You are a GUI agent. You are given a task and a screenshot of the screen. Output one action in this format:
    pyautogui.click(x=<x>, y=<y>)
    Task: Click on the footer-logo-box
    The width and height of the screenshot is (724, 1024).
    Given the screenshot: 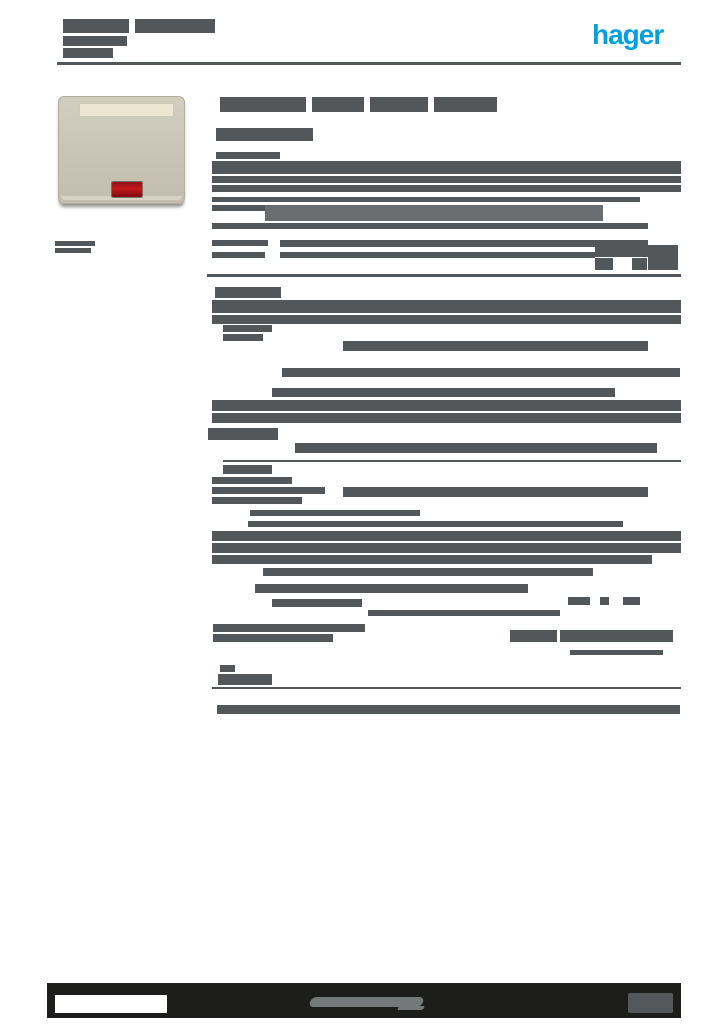 What is the action you would take?
    pyautogui.click(x=111, y=1004)
    